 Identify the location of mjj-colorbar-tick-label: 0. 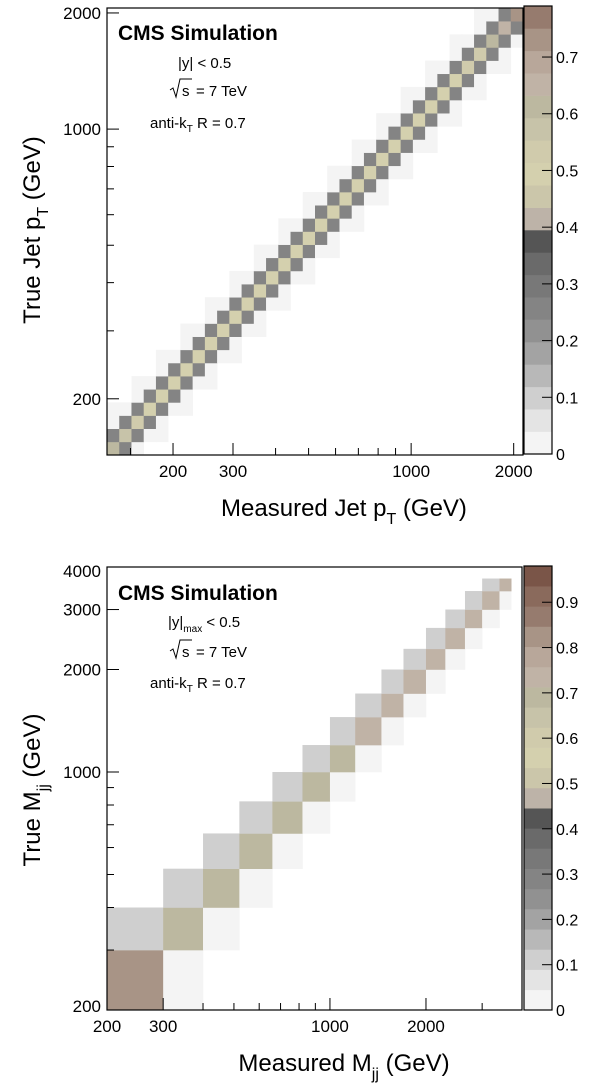
(560, 1011).